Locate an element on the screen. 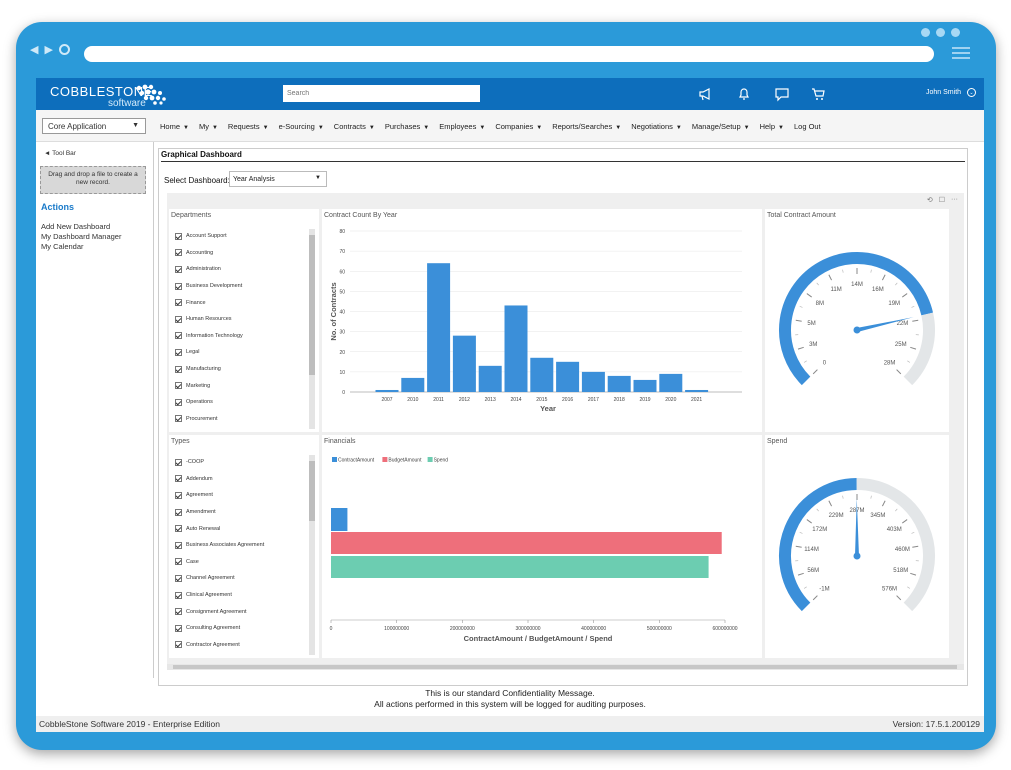 This screenshot has width=1011, height=770. bar-2012 is located at coordinates (464, 363).